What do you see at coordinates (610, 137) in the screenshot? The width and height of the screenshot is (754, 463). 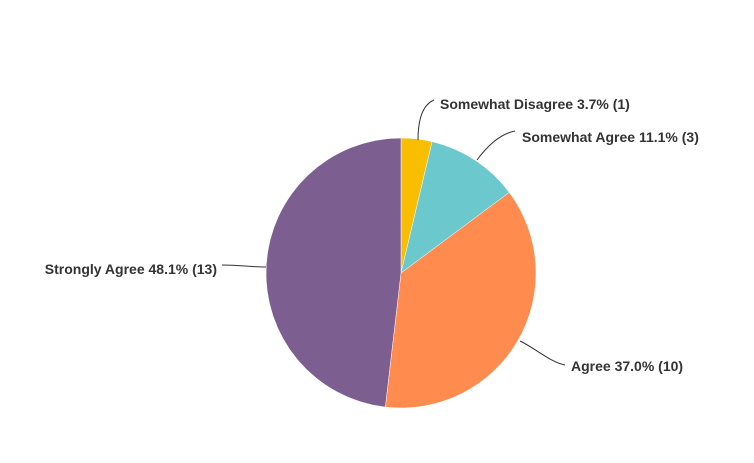 I see `slice-label-somewhat-agree: Somewhat Agree 11.1% (3)` at bounding box center [610, 137].